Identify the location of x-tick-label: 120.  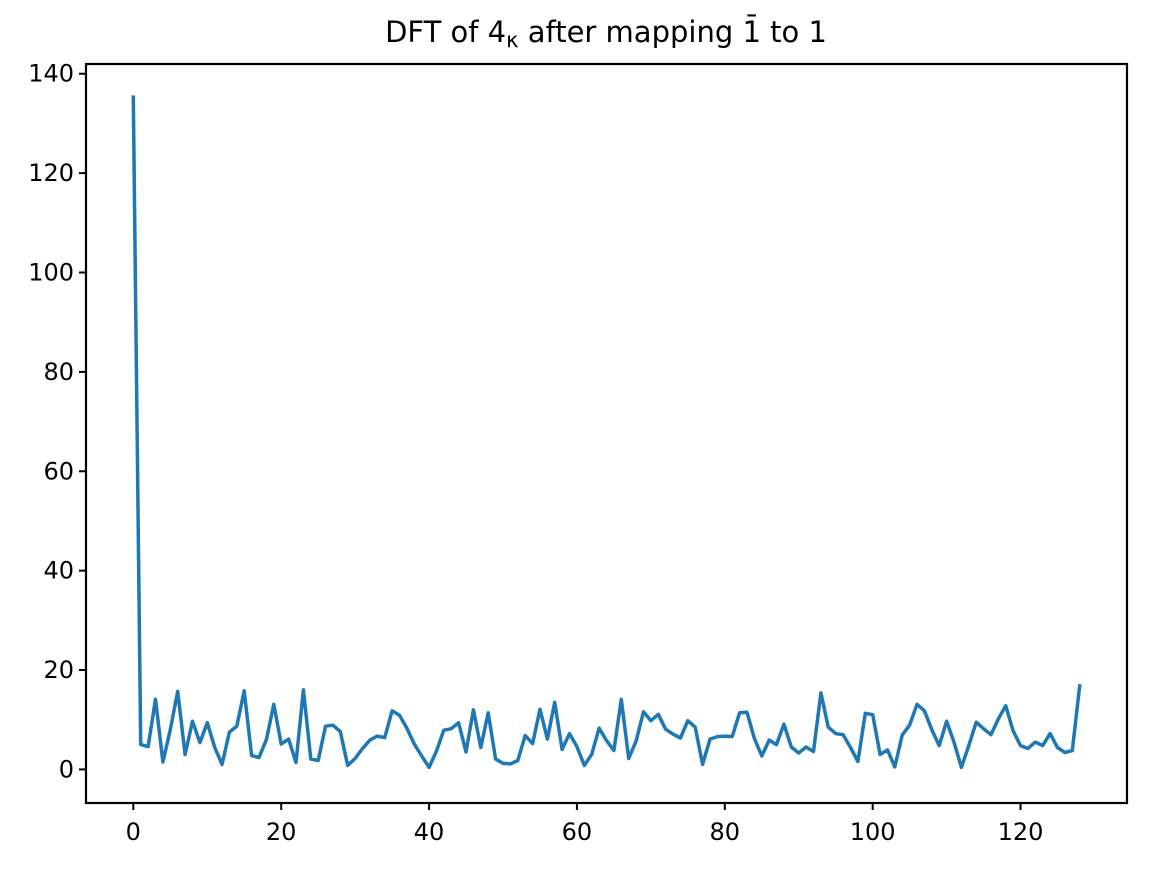
(1021, 832).